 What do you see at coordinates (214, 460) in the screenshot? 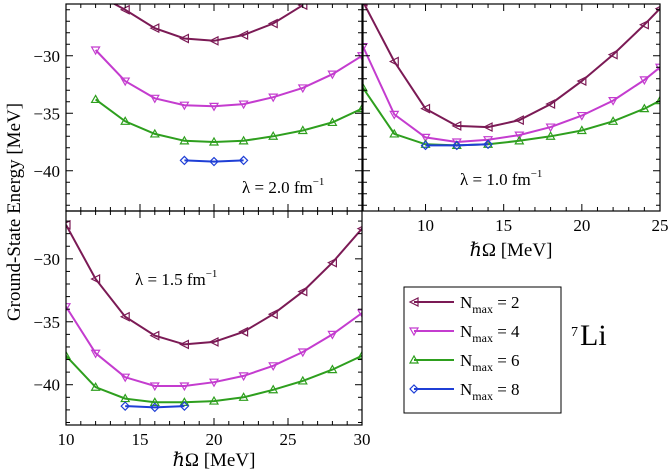
I see `panel-bottom-left-x-axis-title: ℏΩ [MeV]` at bounding box center [214, 460].